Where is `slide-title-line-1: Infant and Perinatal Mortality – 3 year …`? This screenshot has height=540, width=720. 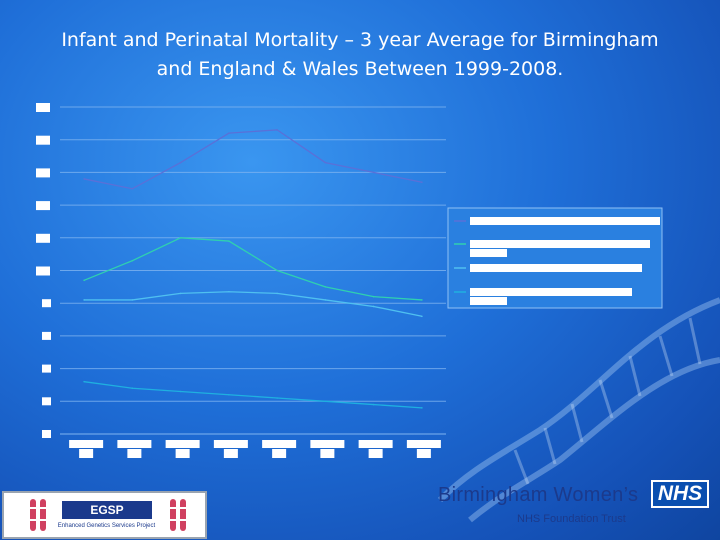
slide-title-line-1: Infant and Perinatal Mortality – 3 year … is located at coordinates (360, 40).